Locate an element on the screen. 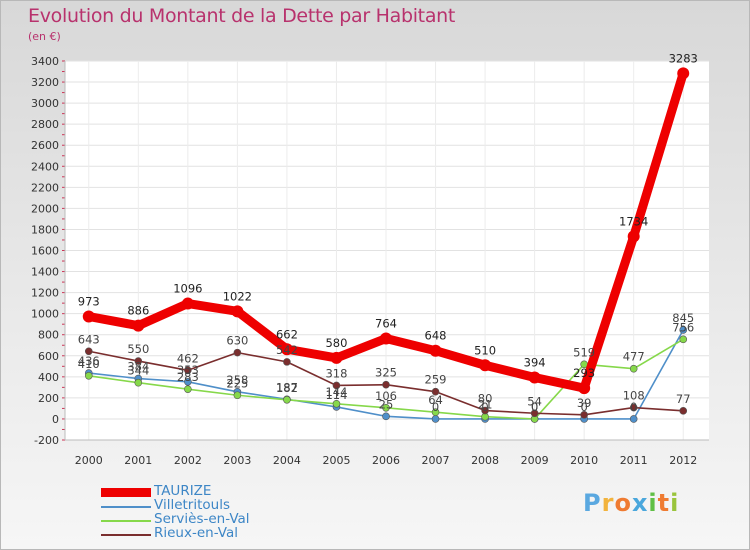  legend-label: Rieux-en-Val is located at coordinates (196, 533).